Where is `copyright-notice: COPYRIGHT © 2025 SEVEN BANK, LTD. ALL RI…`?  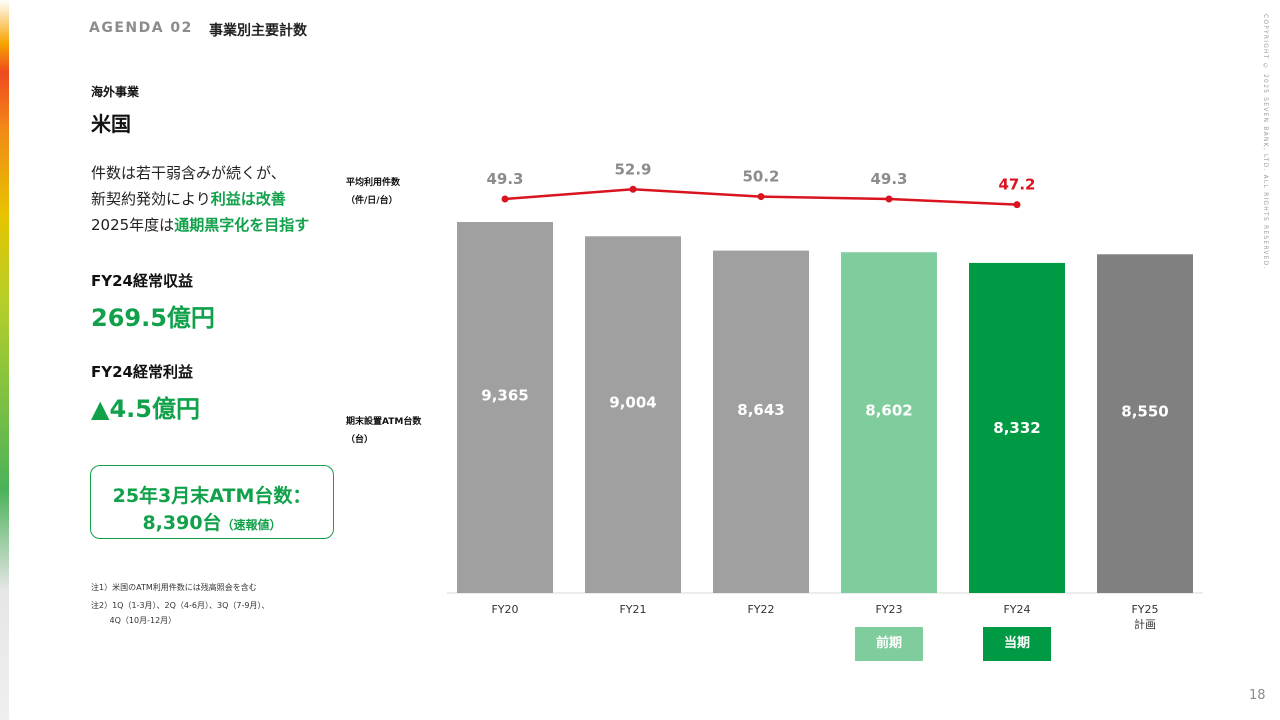 copyright-notice: COPYRIGHT © 2025 SEVEN BANK, LTD. ALL RI… is located at coordinates (1265, 142).